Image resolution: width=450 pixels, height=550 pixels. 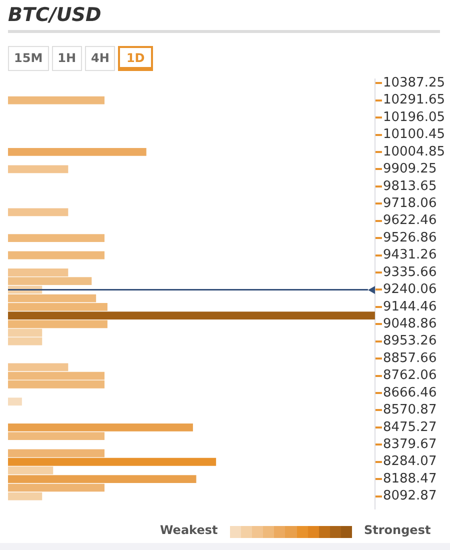 What do you see at coordinates (409, 496) in the screenshot?
I see `y-tick-label: 8092.87` at bounding box center [409, 496].